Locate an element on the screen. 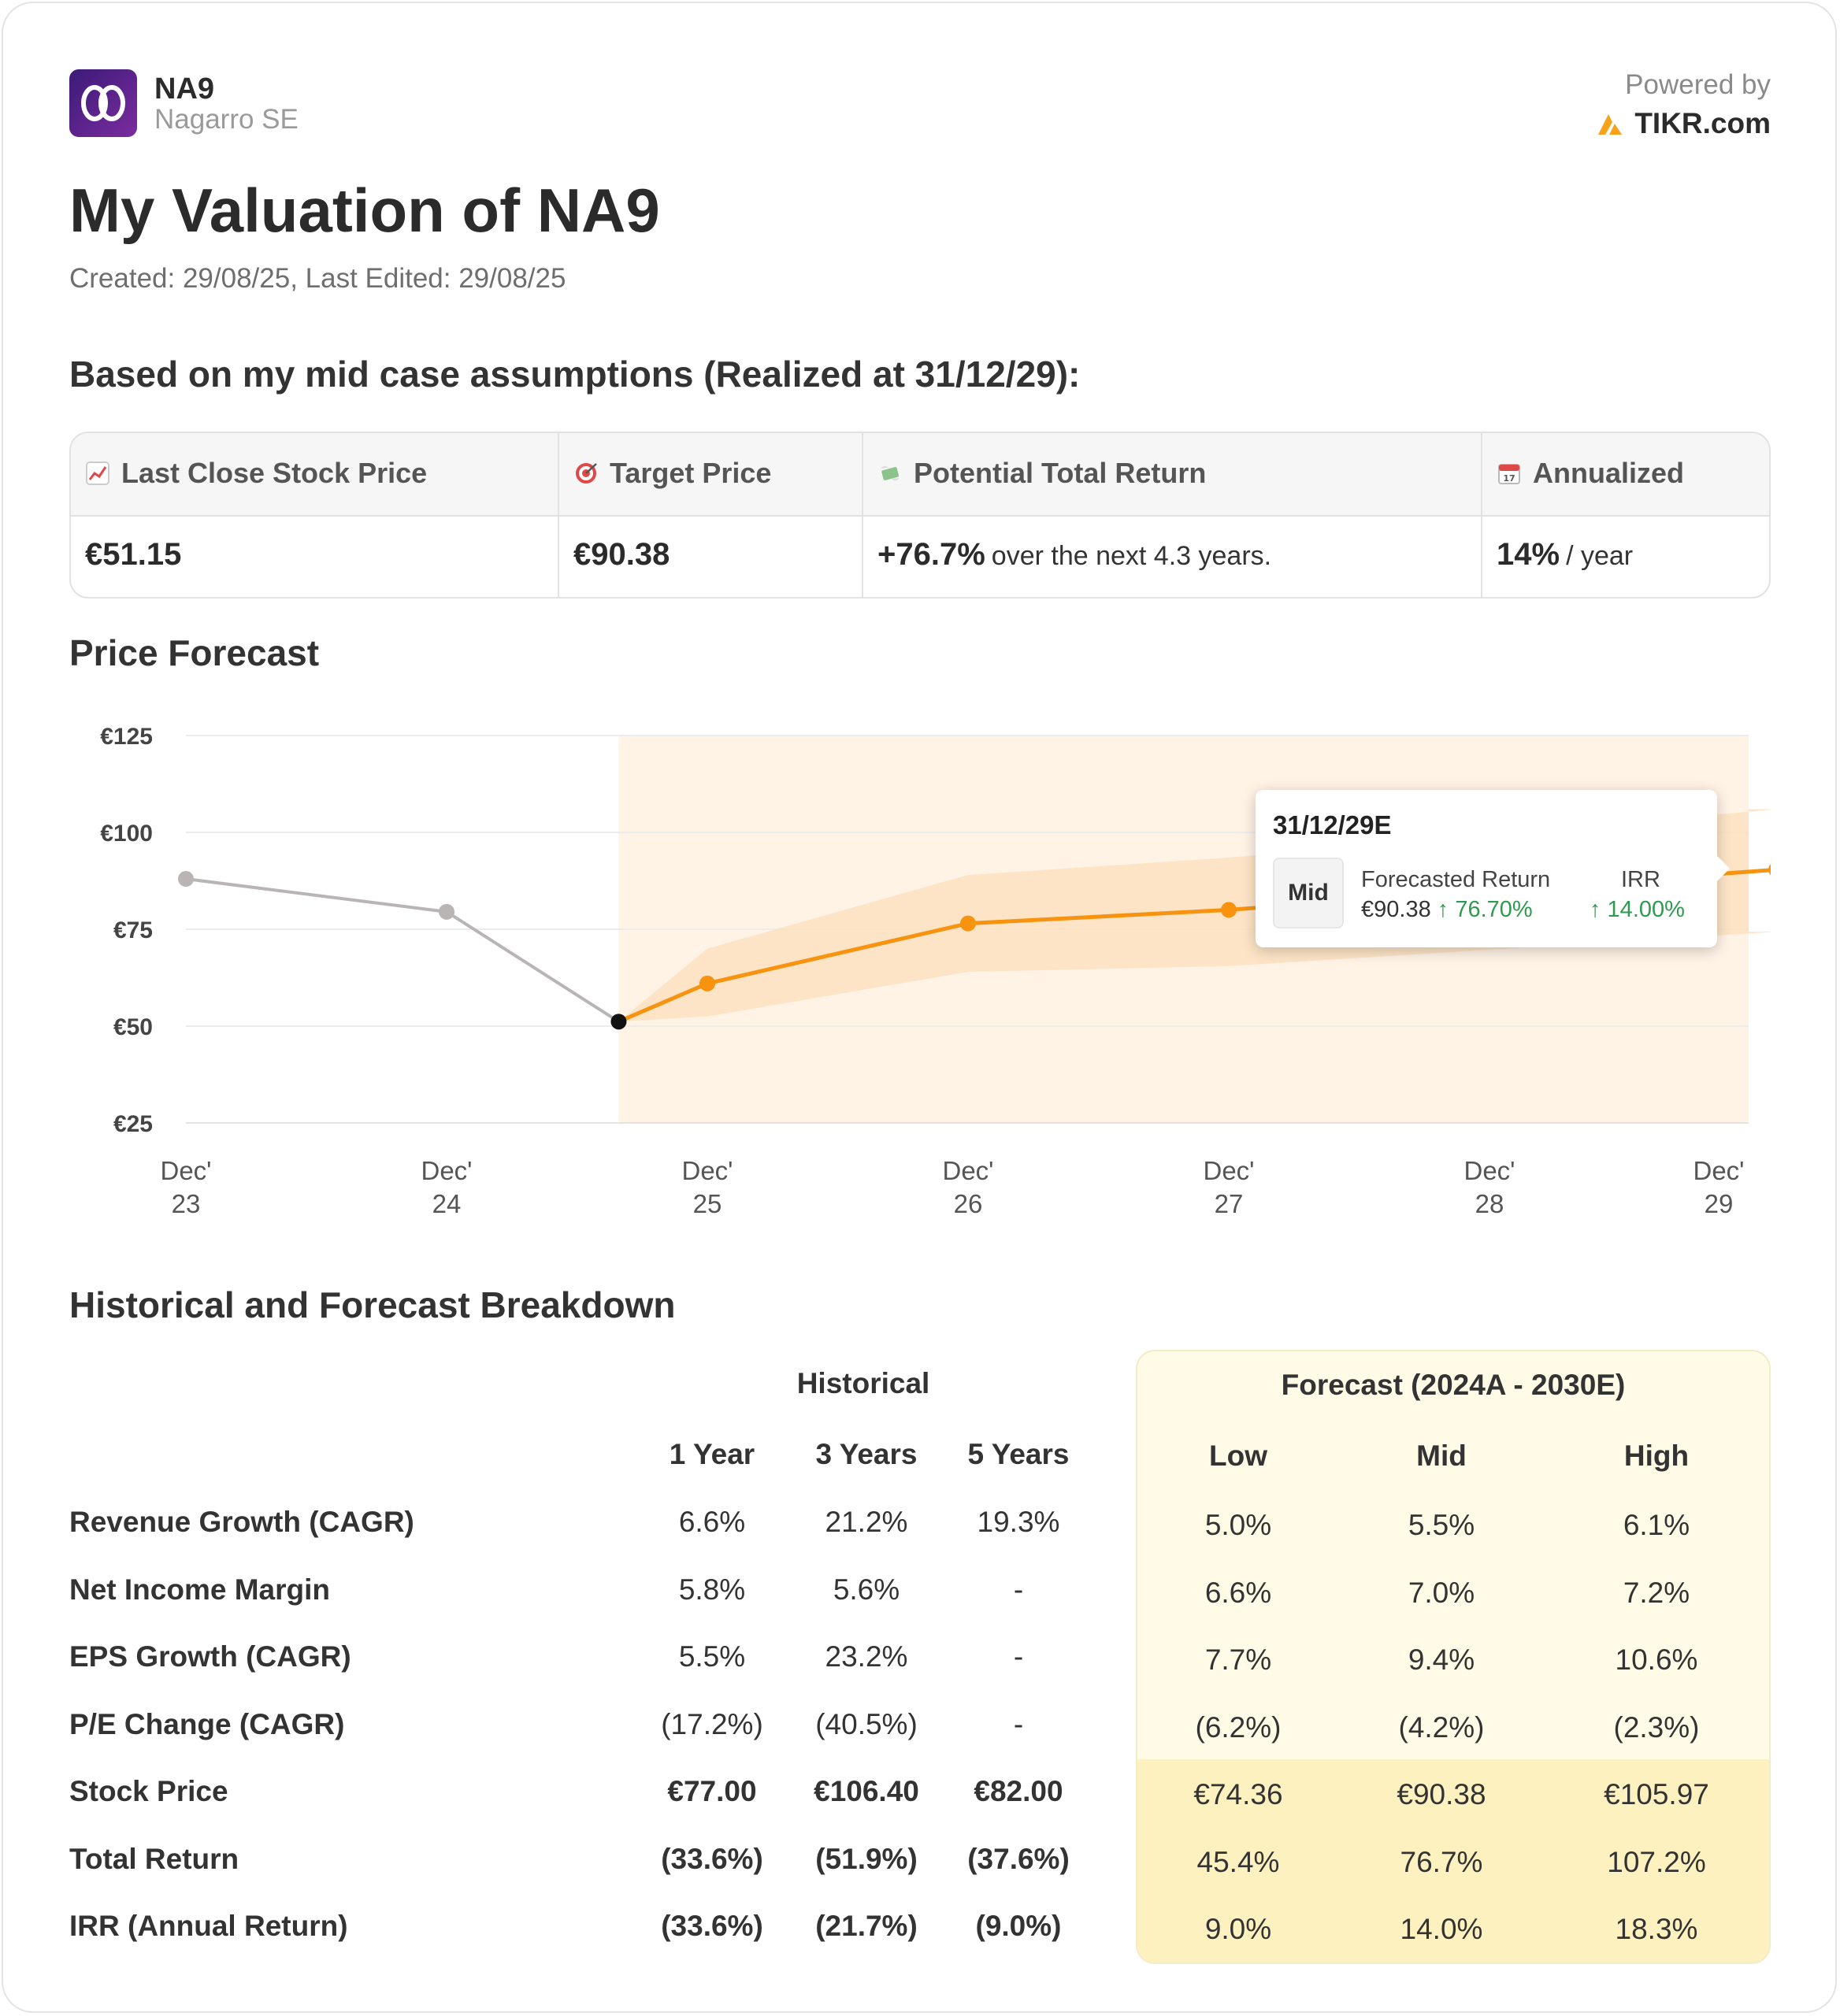  chart-increasing-icon is located at coordinates (97, 473).